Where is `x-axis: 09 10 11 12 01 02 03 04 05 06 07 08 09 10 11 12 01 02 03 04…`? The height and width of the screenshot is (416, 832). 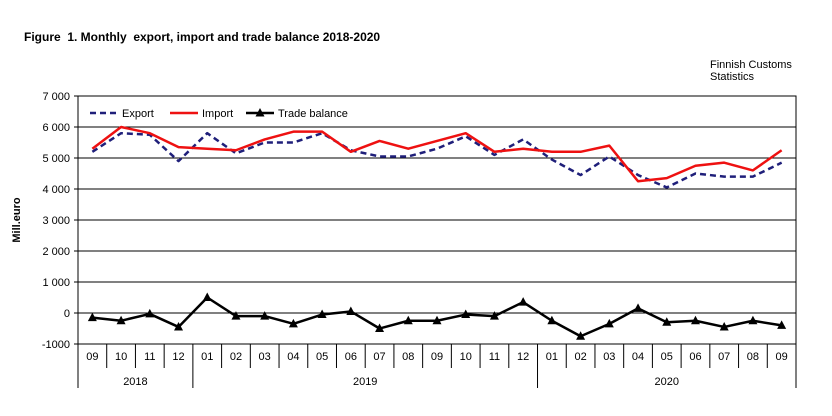 x-axis: 09 10 11 12 01 02 03 04 05 06 07 08 09 10 11 12 01 02 03 04… is located at coordinates (437, 366).